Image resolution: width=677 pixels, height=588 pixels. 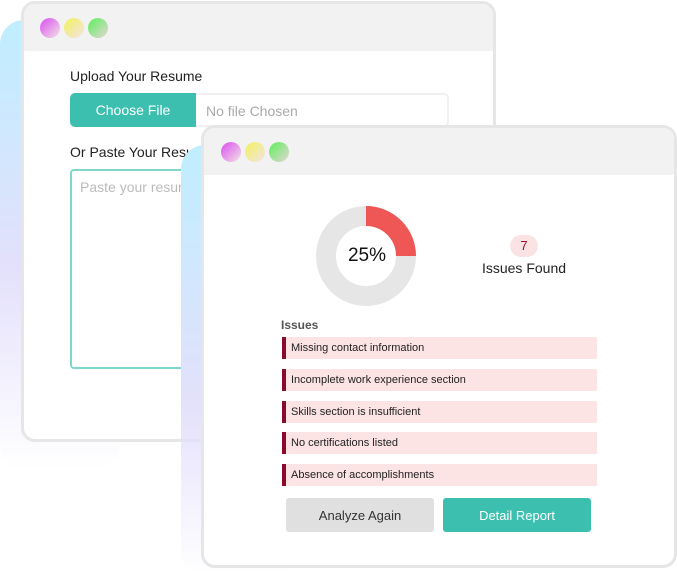 I want to click on issue-item: Incomplete work experience section, so click(x=439, y=380).